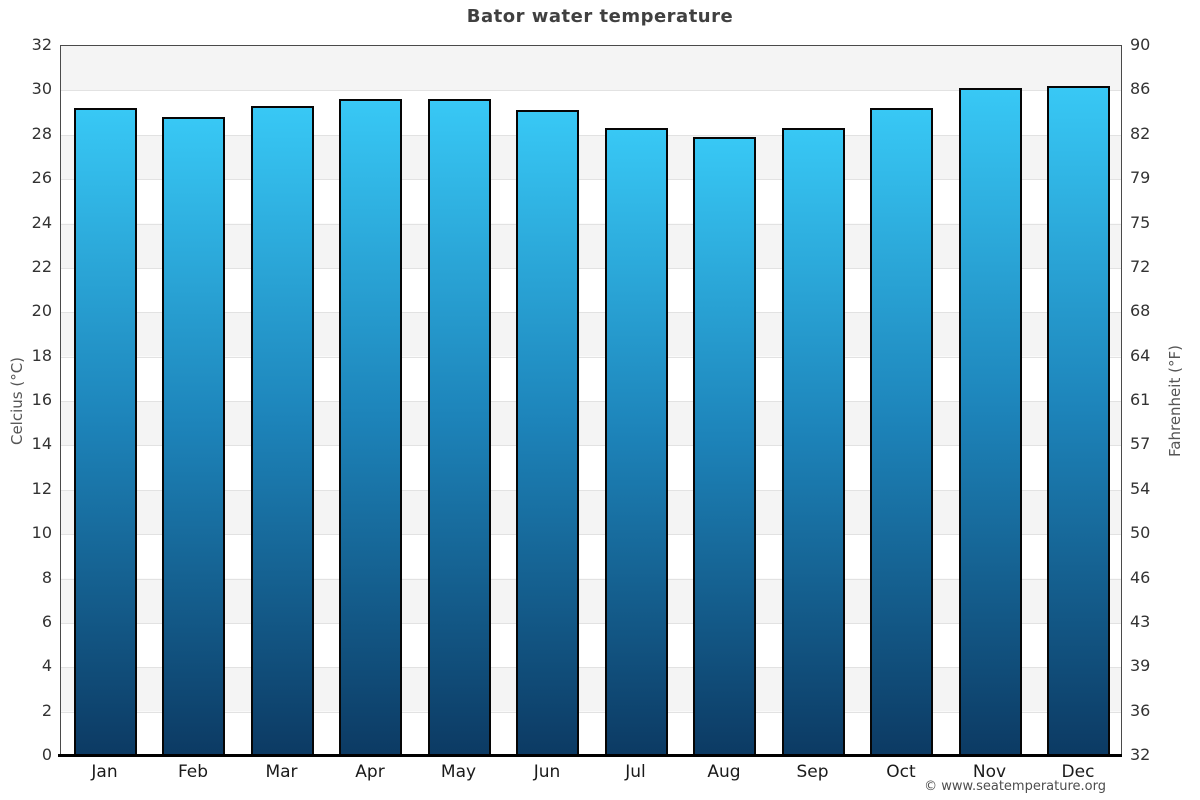 The height and width of the screenshot is (800, 1200). I want to click on ytick-fahrenheit-79: 79, so click(1140, 178).